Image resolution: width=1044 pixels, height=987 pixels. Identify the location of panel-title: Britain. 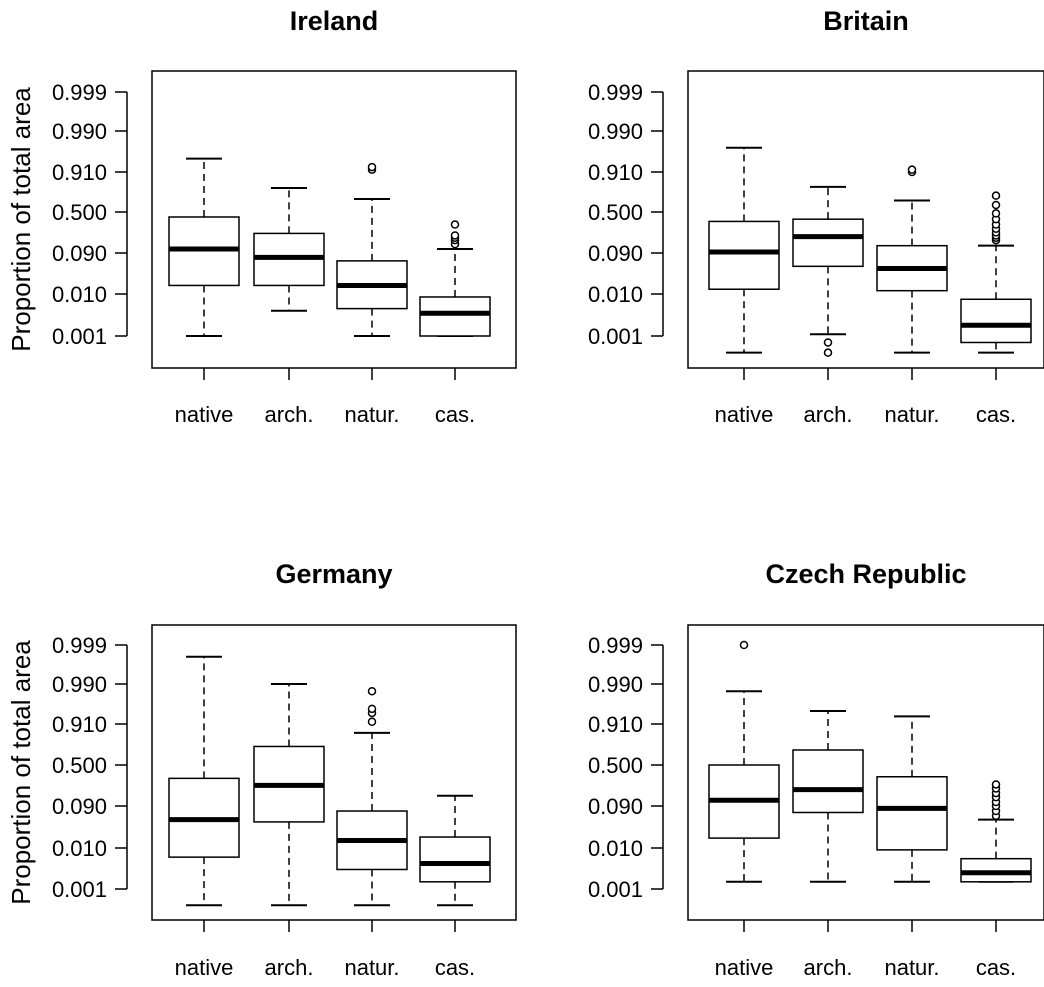
(866, 21).